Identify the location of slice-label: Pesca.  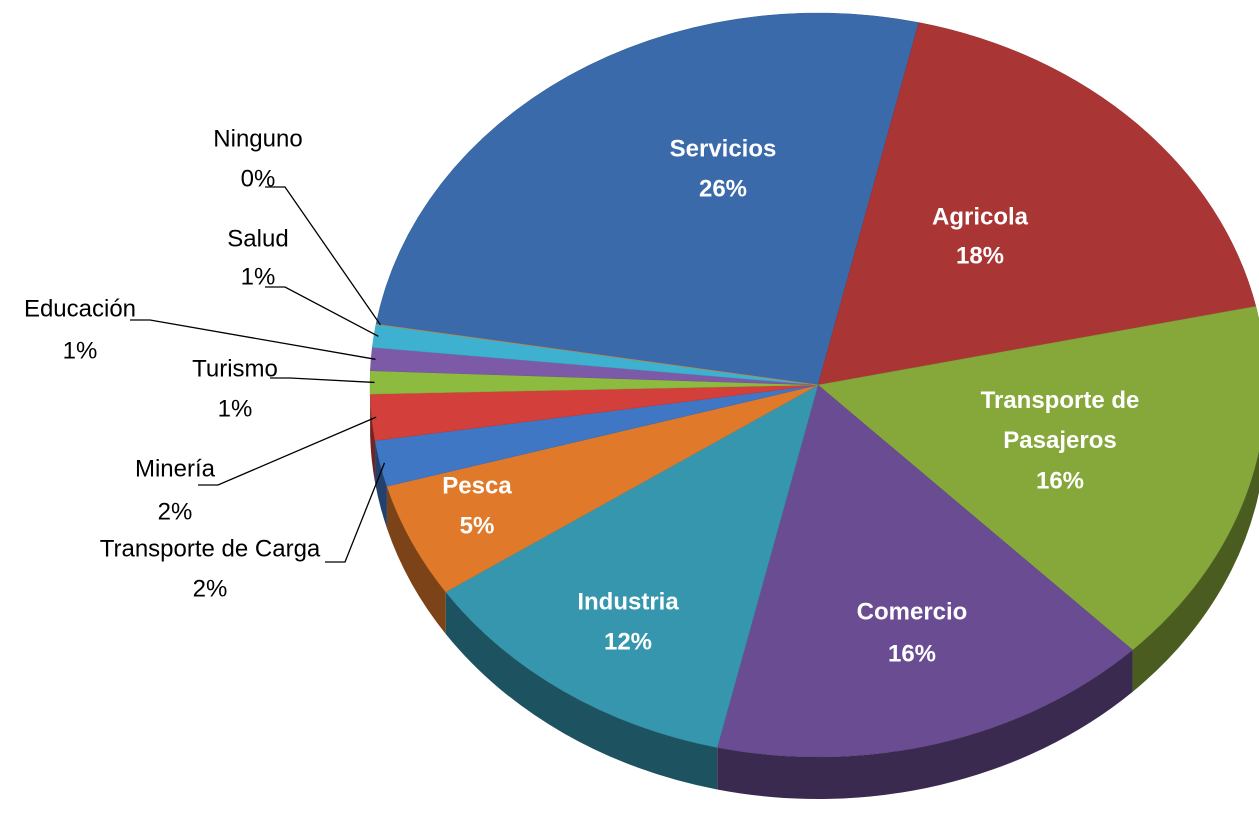
(477, 485).